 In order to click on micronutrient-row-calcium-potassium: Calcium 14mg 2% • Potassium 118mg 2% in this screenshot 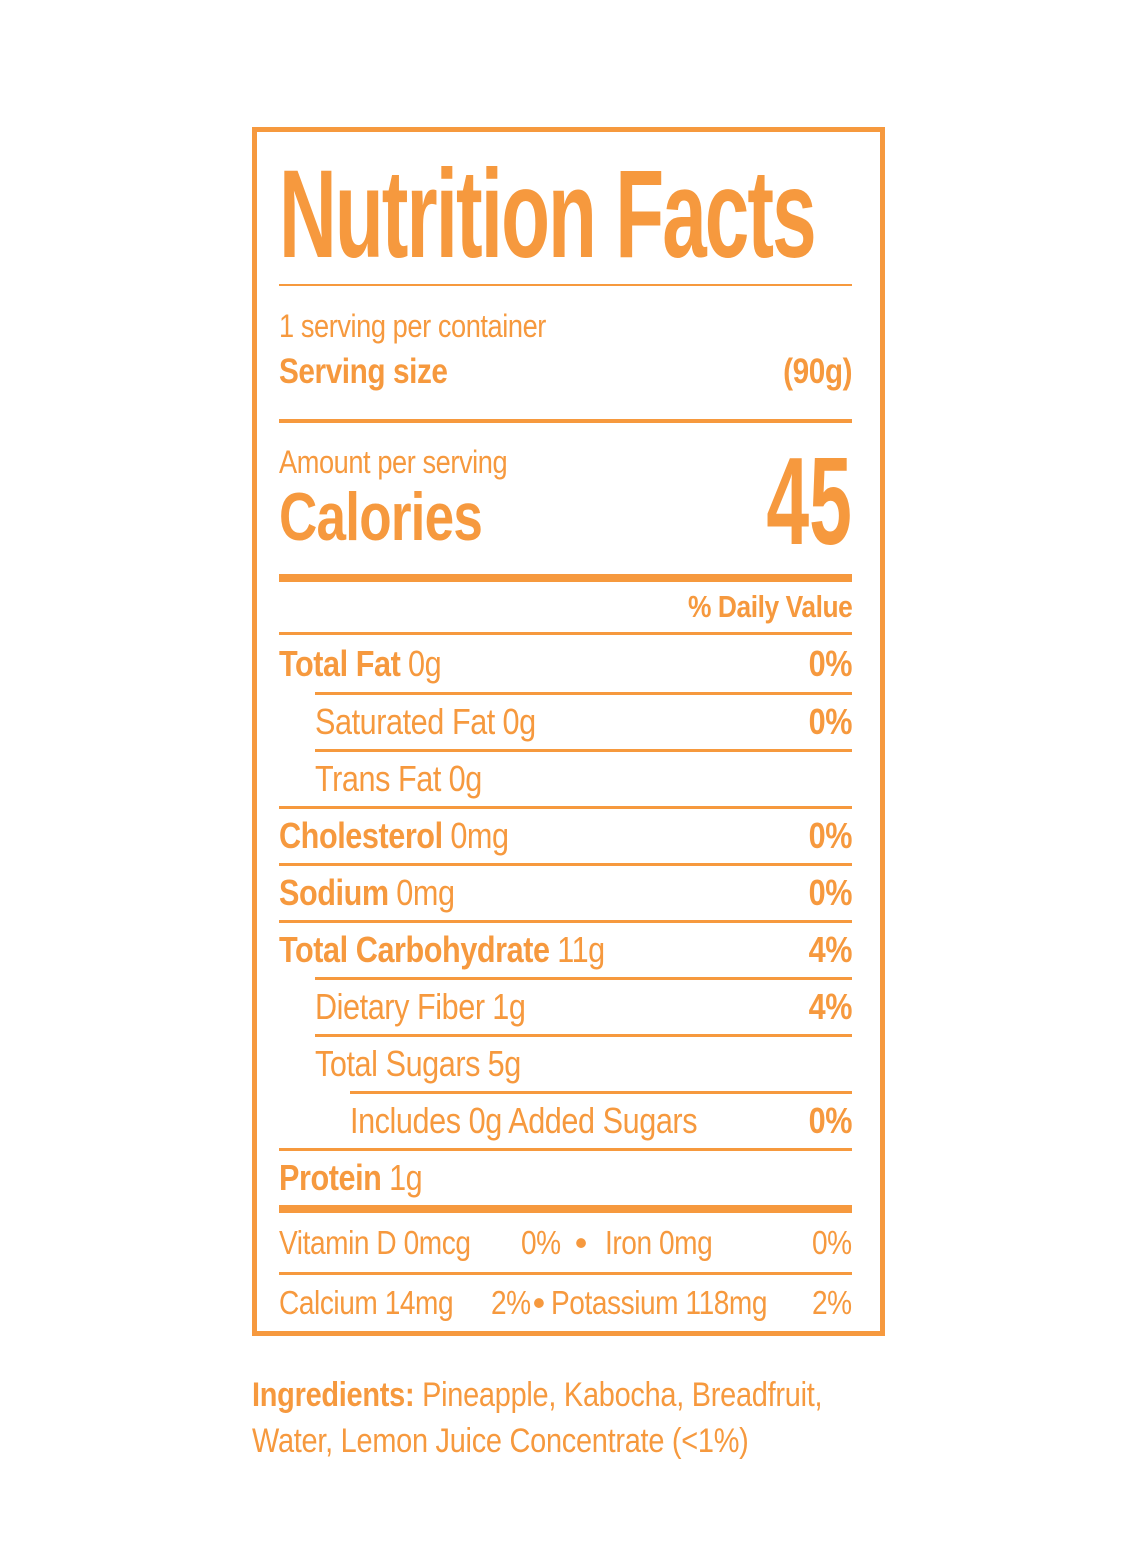, I will do `click(565, 1301)`.